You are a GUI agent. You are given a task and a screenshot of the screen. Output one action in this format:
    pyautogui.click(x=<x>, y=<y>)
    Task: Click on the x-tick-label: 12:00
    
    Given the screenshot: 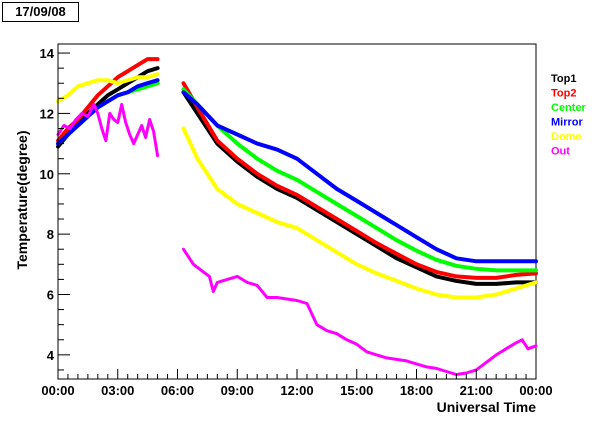 What is the action you would take?
    pyautogui.click(x=296, y=390)
    